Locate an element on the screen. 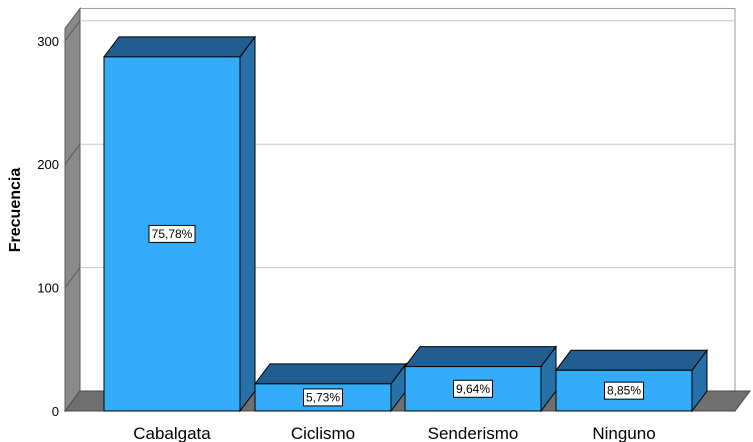  y-tick-label: 0 is located at coordinates (55, 411).